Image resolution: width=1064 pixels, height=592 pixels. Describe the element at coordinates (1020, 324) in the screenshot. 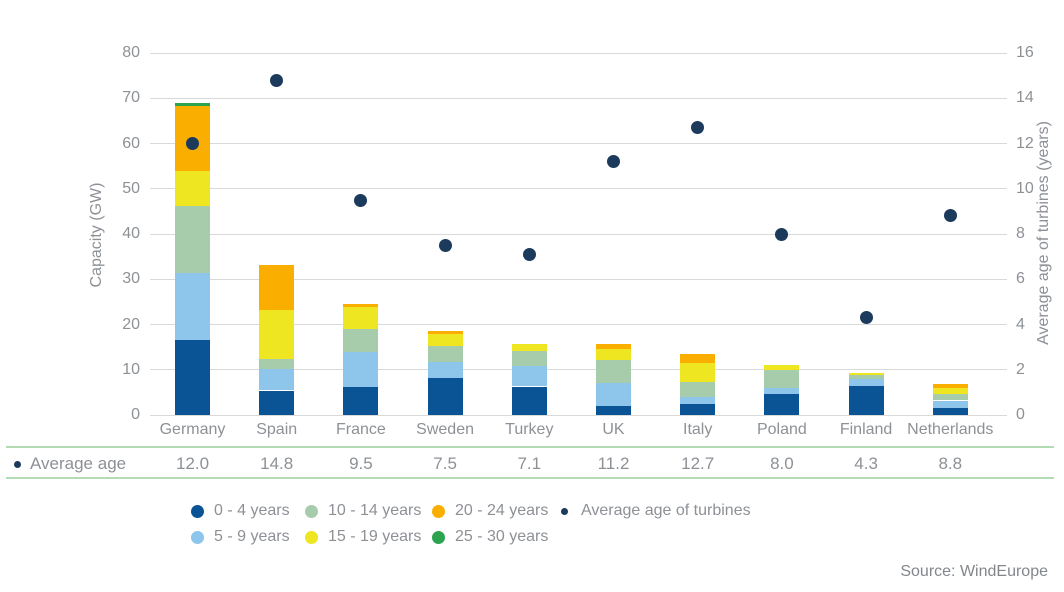

I see `right-tick-4: 4` at that location.